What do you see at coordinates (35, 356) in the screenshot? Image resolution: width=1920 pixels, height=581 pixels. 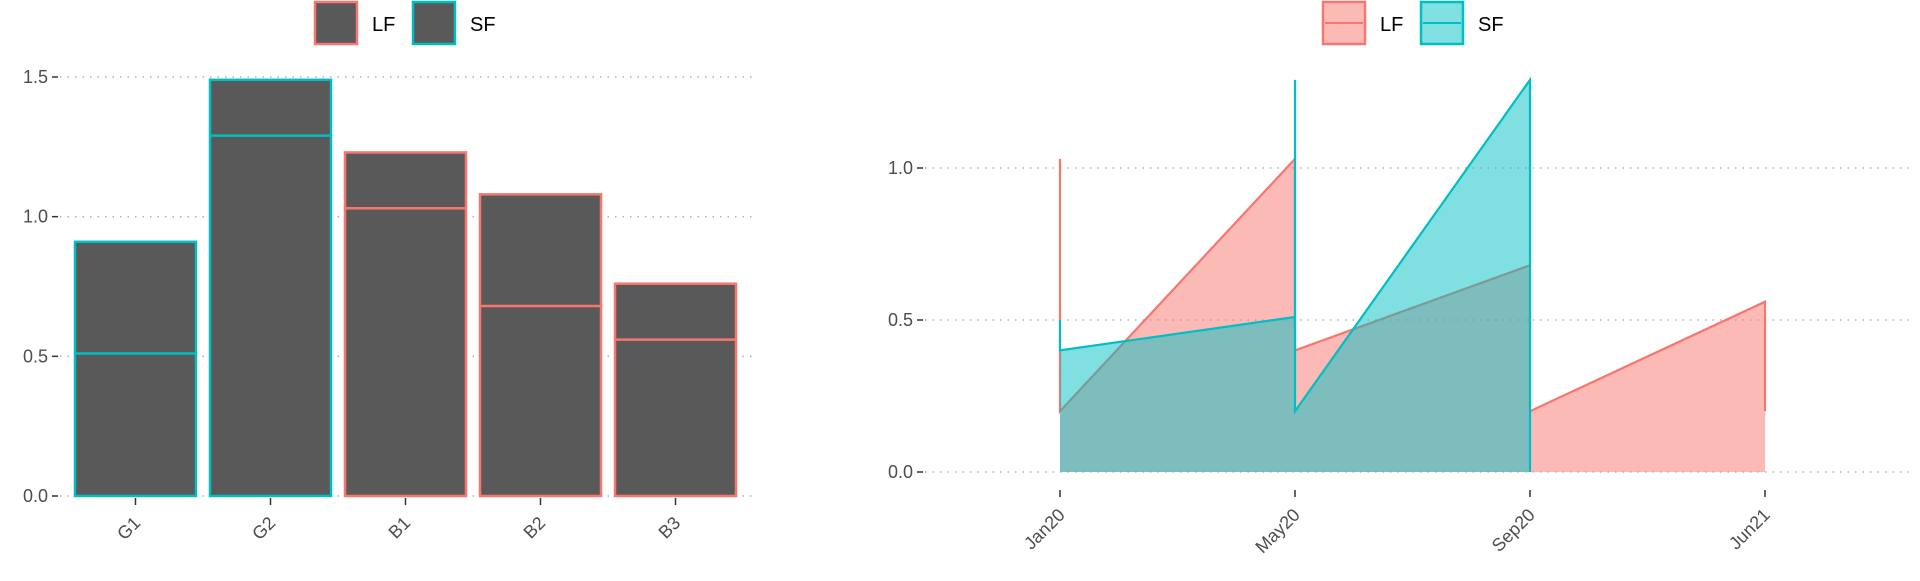 I see `bar-y-tick-label: 0.5` at bounding box center [35, 356].